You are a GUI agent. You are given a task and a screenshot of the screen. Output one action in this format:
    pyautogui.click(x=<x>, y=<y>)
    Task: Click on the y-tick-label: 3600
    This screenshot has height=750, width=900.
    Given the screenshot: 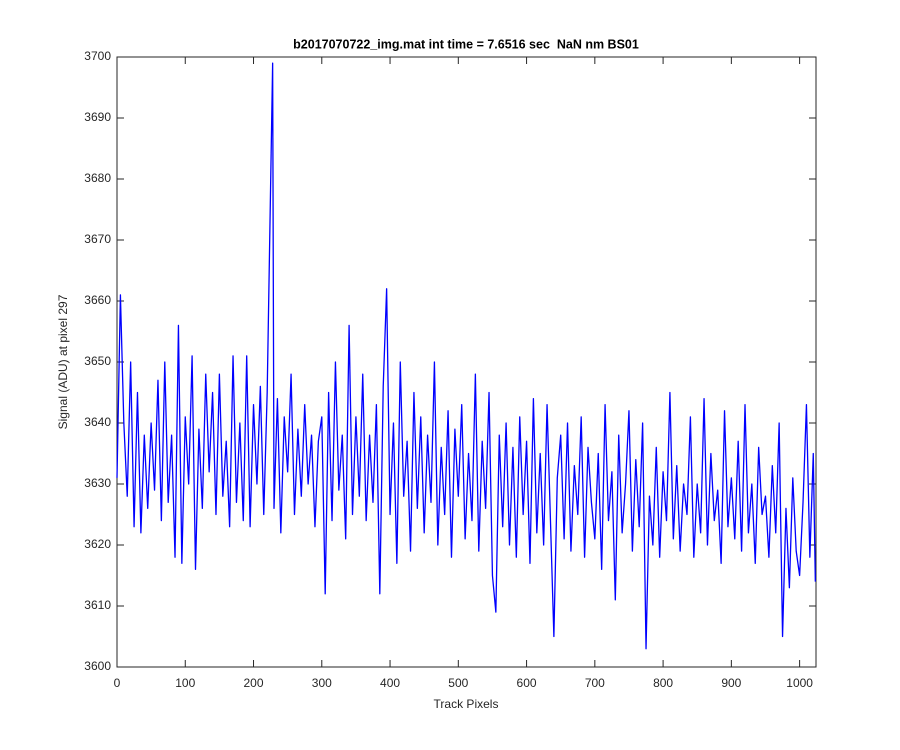 What is the action you would take?
    pyautogui.click(x=97, y=666)
    